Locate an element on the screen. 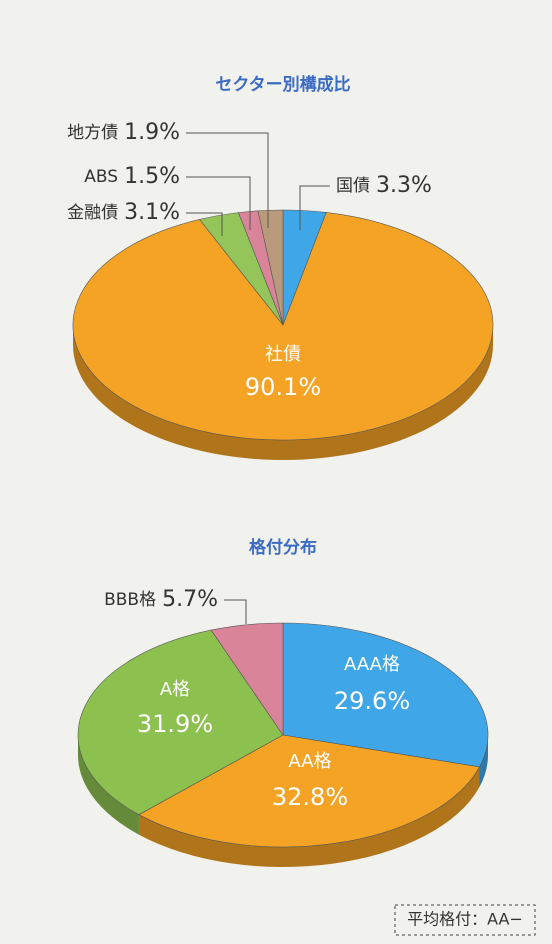  value-label: 29.6% is located at coordinates (372, 701).